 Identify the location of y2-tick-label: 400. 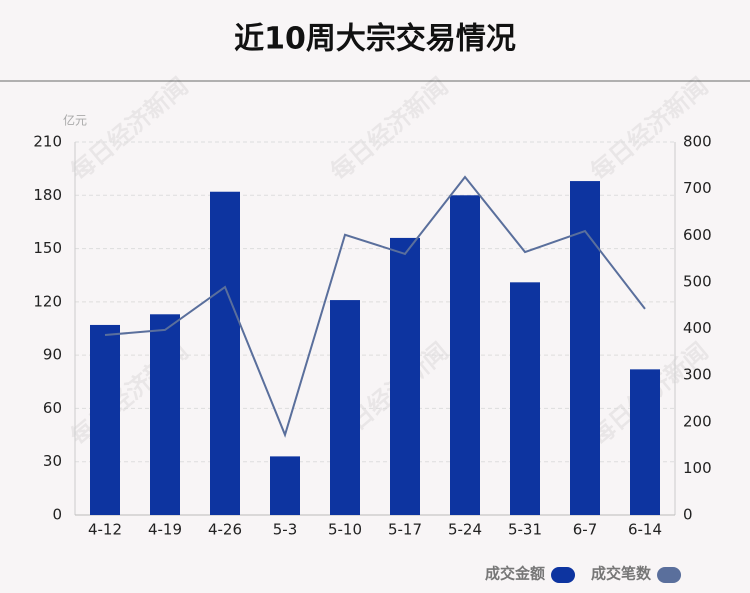
(697, 328).